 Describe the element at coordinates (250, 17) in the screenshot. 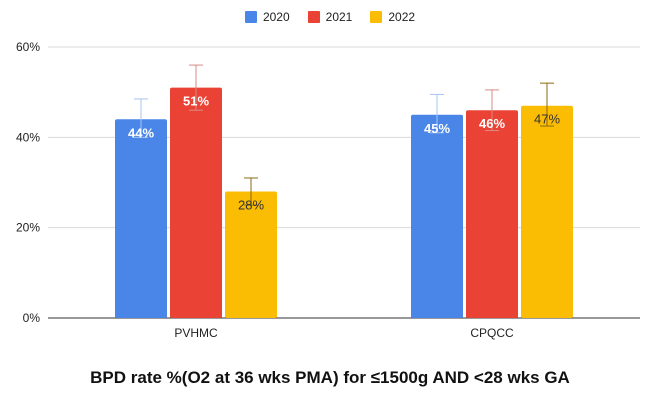

I see `legend-swatch-2020` at that location.